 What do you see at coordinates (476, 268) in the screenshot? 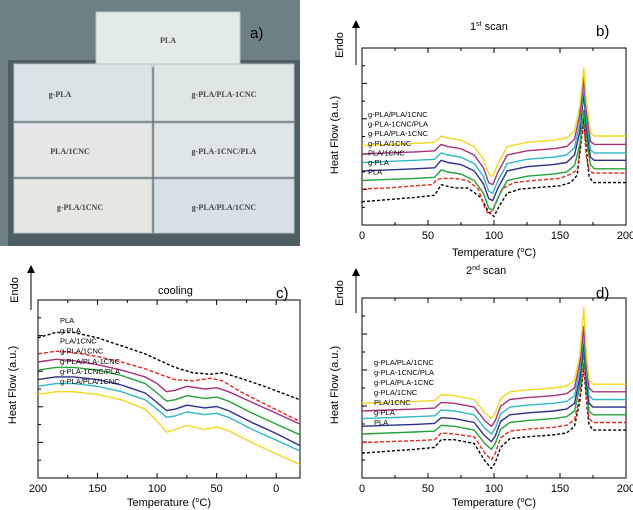
I see `panel-title-sup: nd` at bounding box center [476, 268].